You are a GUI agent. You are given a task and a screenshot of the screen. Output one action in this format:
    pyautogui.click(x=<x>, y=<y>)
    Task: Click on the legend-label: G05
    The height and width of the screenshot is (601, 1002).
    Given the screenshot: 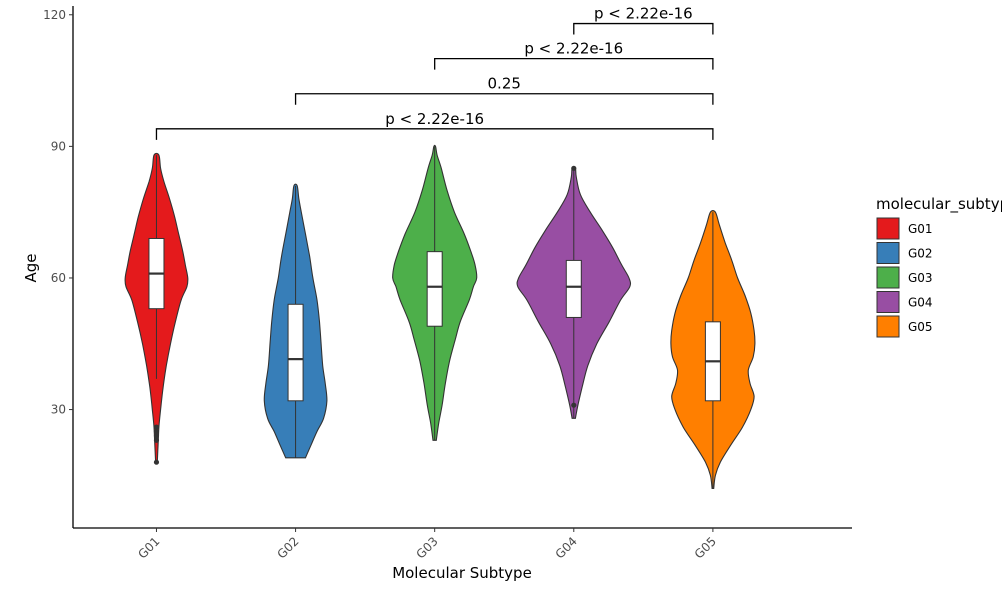 What is the action you would take?
    pyautogui.click(x=920, y=327)
    